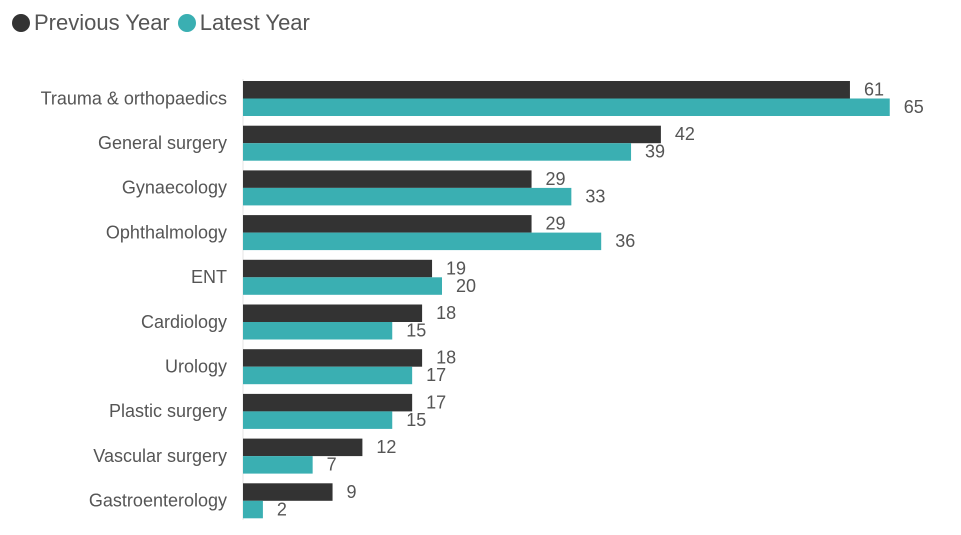 This screenshot has height=535, width=961. What do you see at coordinates (386, 447) in the screenshot?
I see `data-label-previous-year-vascular-surgery: 12` at bounding box center [386, 447].